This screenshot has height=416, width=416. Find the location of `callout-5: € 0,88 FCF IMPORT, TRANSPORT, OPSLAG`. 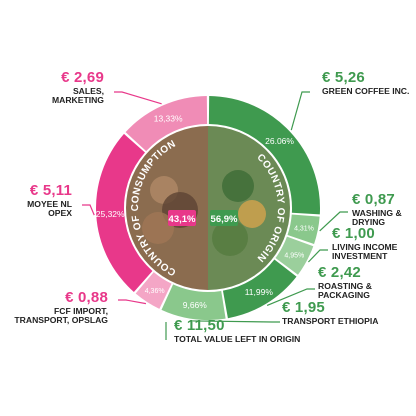

callout-5: € 0,88 FCF IMPORT, TRANSPORT, OPSLAG is located at coordinates (58, 307).